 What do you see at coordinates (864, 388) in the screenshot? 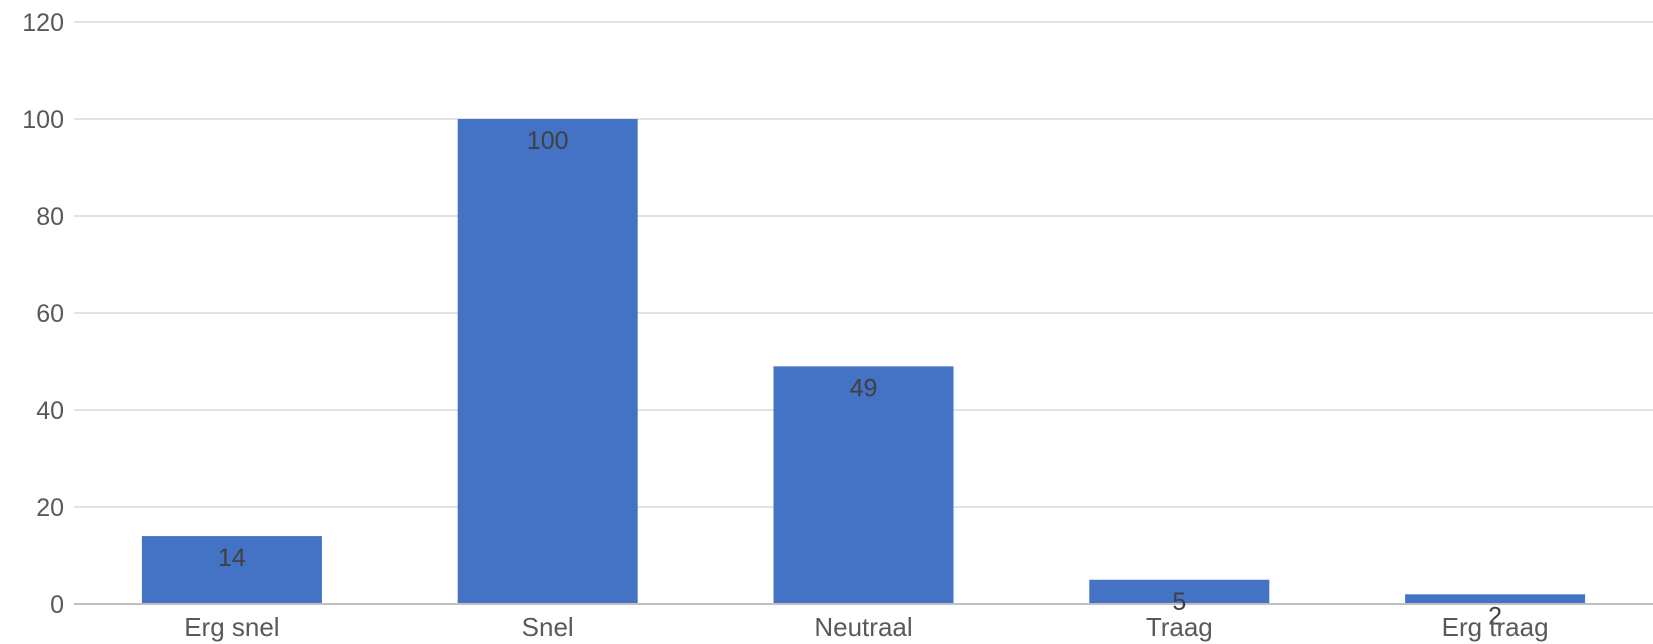
I see `data-label: 49` at bounding box center [864, 388].